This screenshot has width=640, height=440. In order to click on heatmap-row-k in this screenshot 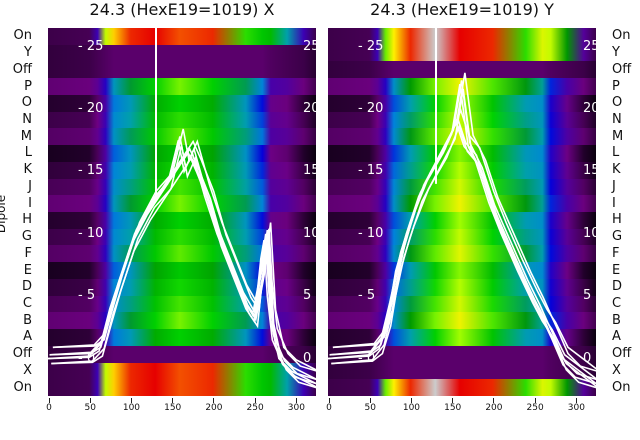, I will do `click(462, 170)`.